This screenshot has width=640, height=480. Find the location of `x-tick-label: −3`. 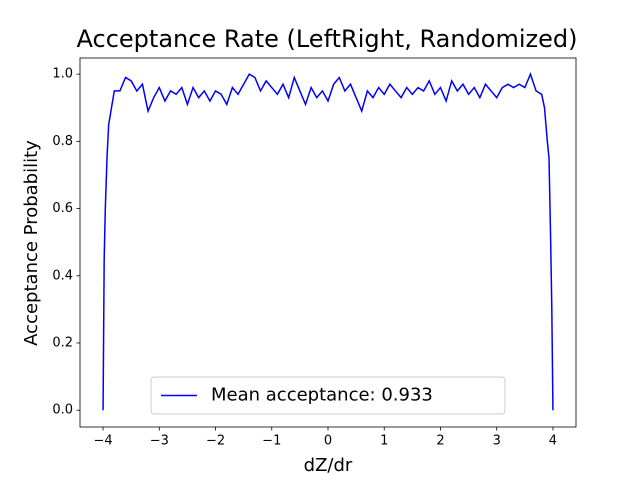

x-tick-label: −3 is located at coordinates (159, 441).